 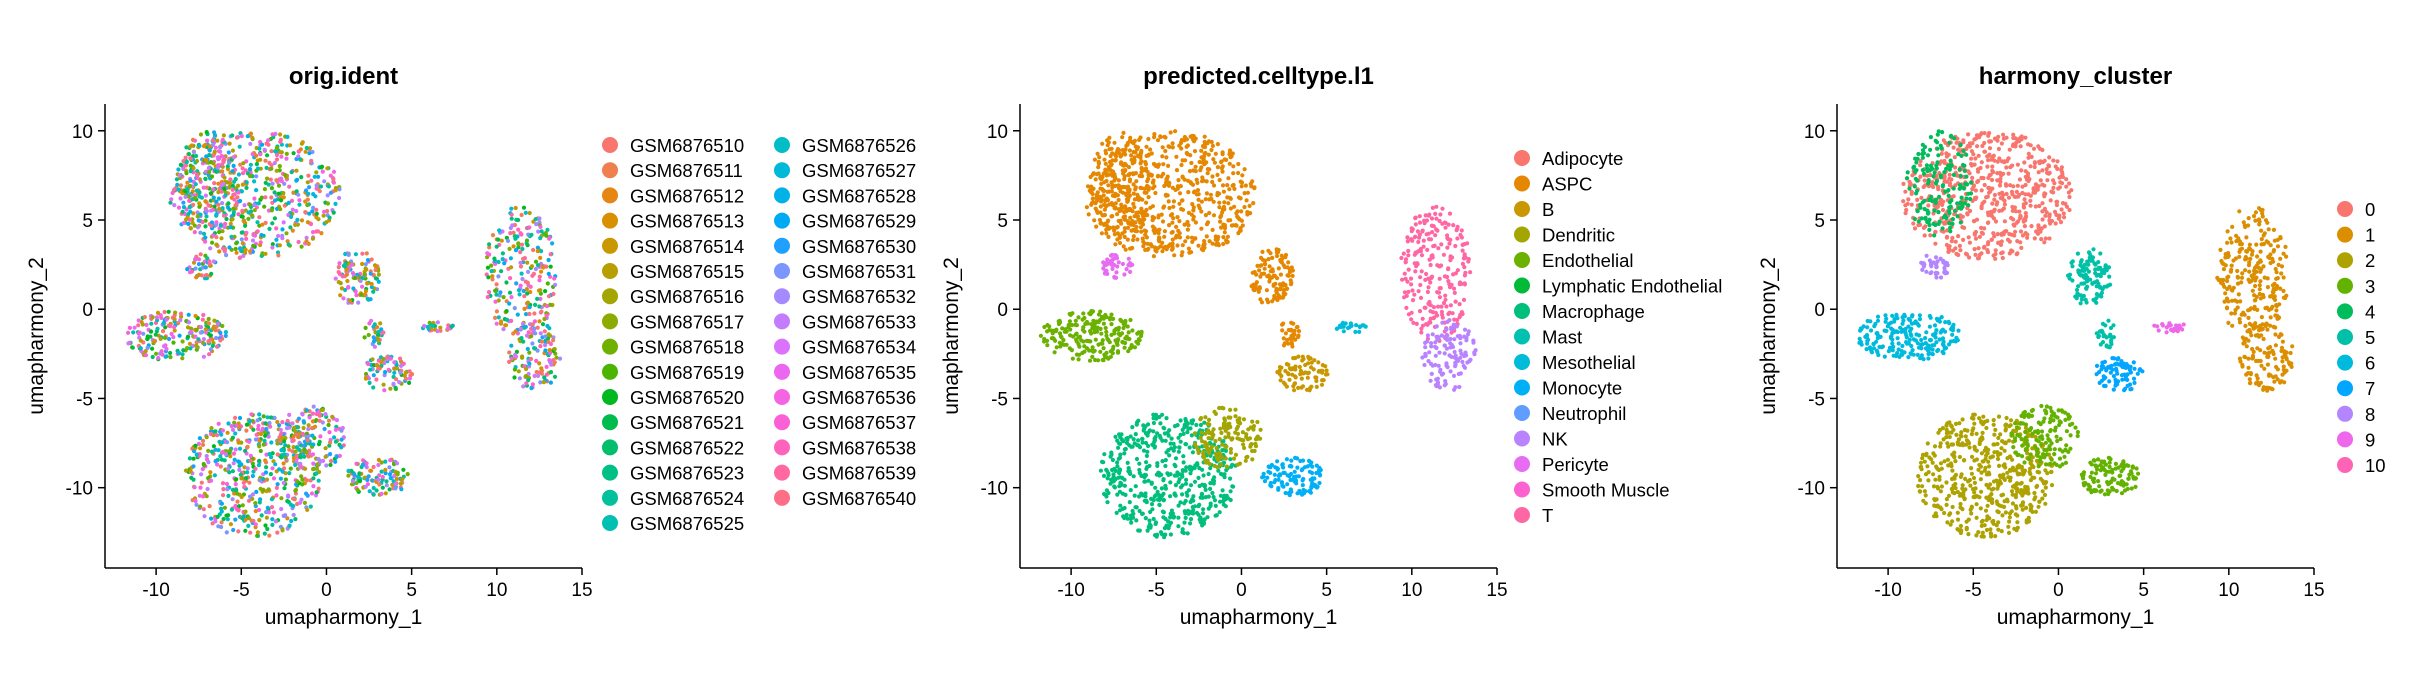 I want to click on legend-item: GSM6876510, so click(x=673, y=145).